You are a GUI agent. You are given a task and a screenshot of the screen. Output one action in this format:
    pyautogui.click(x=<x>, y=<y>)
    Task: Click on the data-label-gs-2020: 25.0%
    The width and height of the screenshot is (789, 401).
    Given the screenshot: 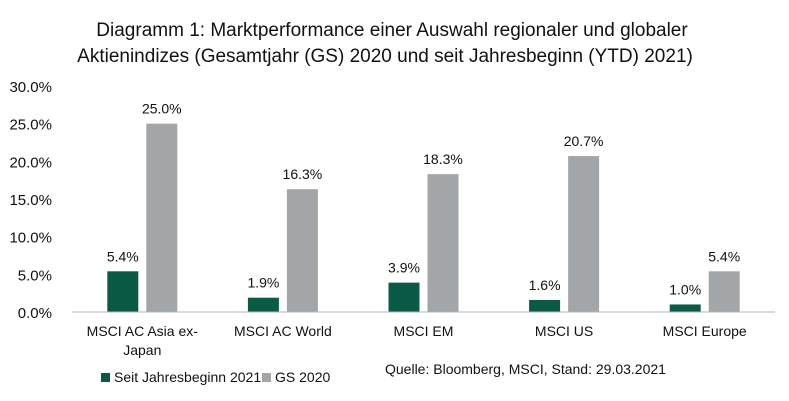 What is the action you would take?
    pyautogui.click(x=162, y=109)
    